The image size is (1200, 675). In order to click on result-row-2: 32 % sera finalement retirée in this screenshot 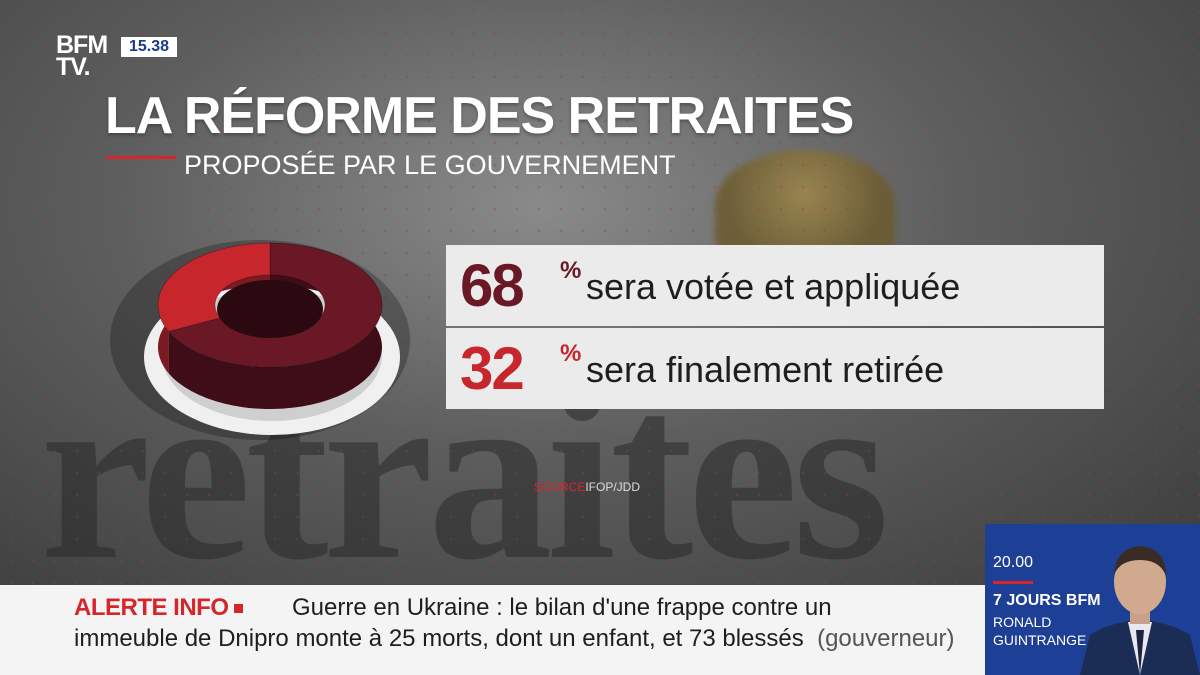, I will do `click(775, 368)`.